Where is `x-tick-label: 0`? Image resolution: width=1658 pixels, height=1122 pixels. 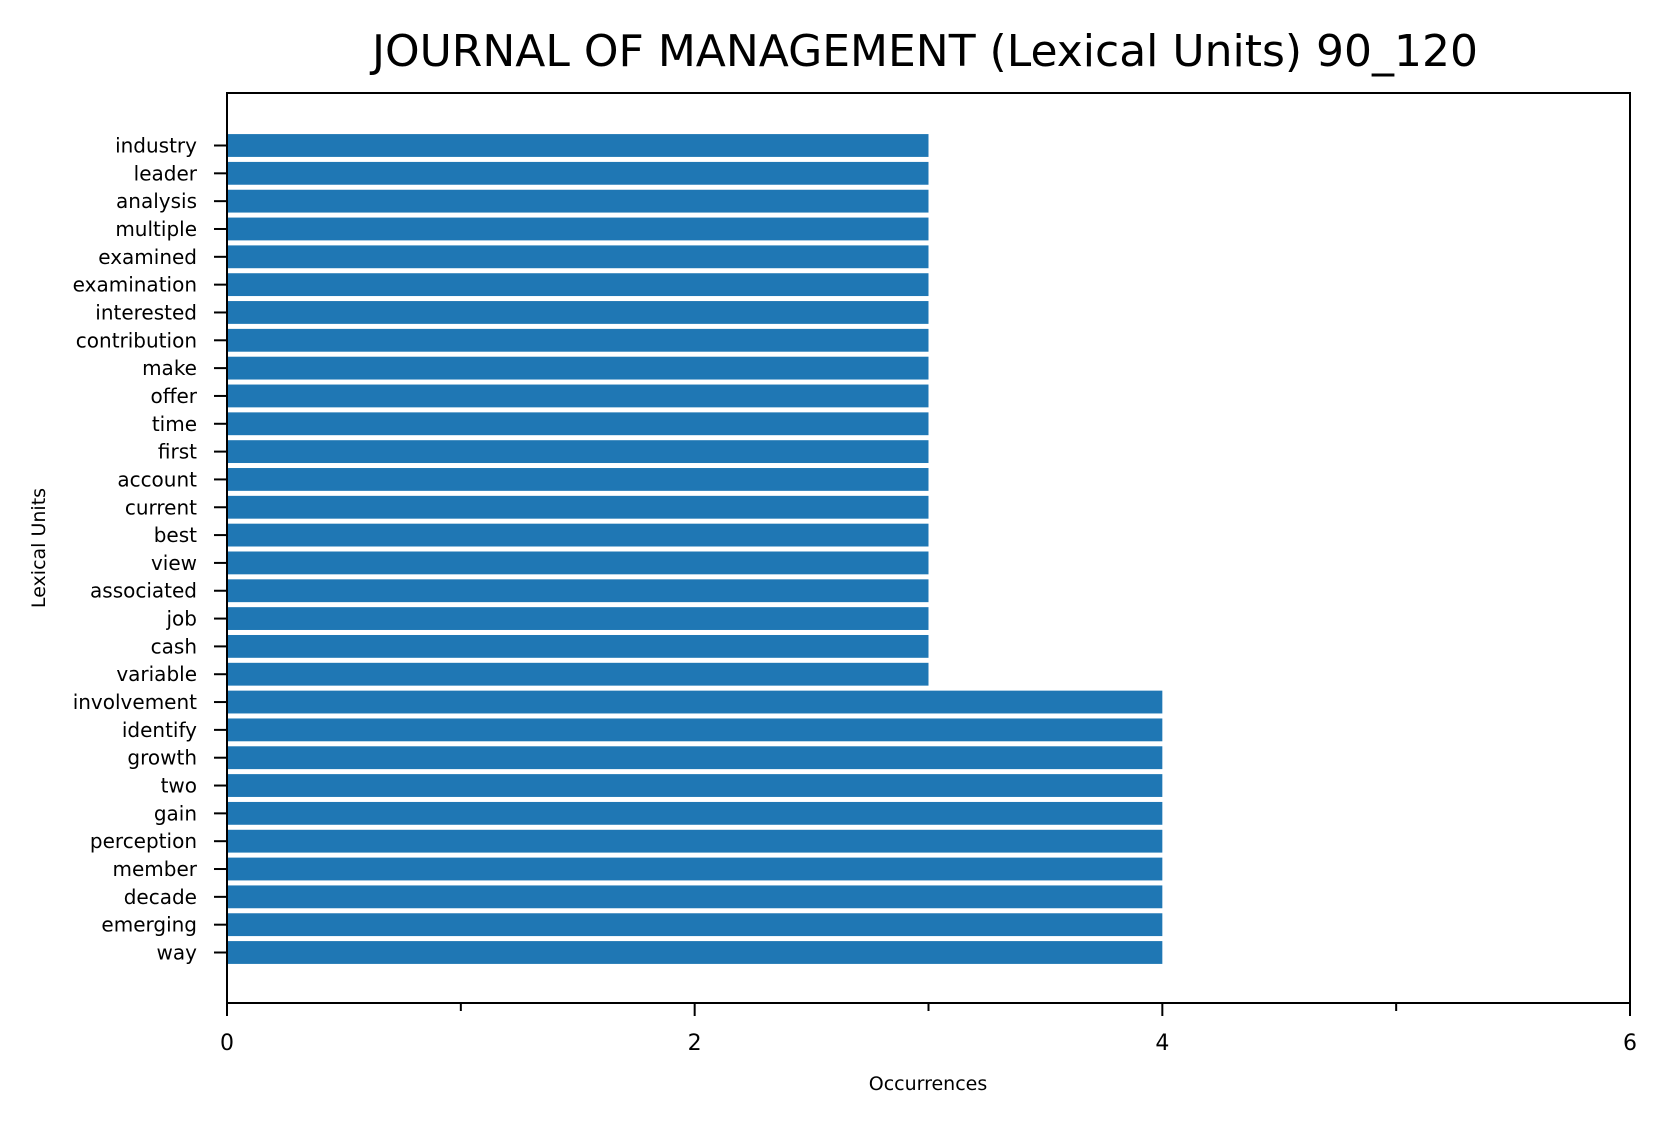 x-tick-label: 0 is located at coordinates (227, 1043).